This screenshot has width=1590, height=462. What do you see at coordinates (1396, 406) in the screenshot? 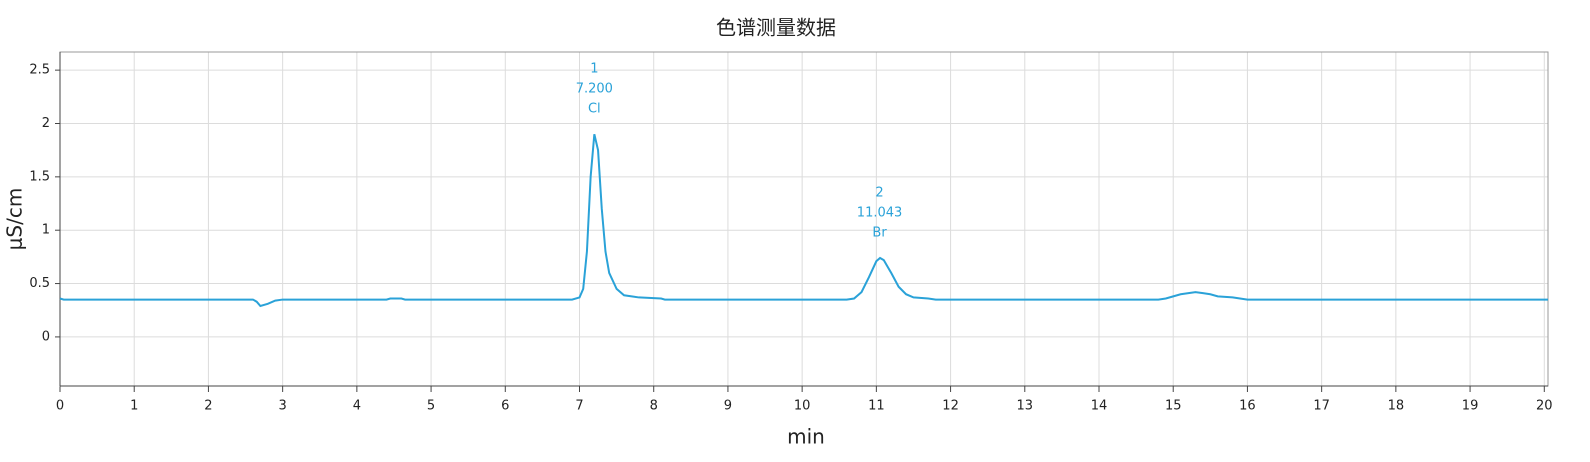
I see `x-tick-label: 18` at bounding box center [1396, 406].